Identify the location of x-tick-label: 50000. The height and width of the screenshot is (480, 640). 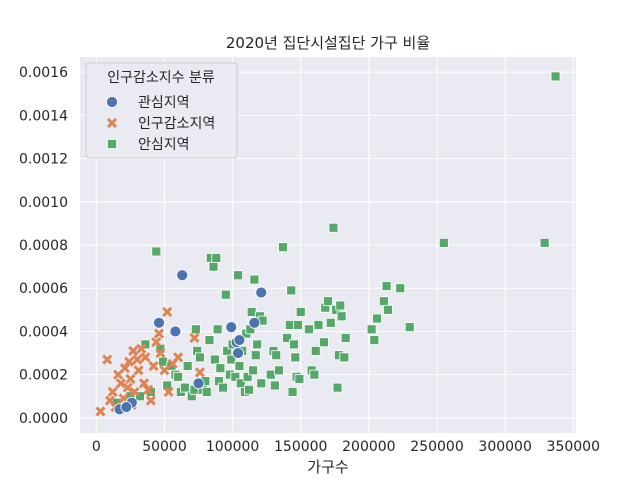
(164, 447).